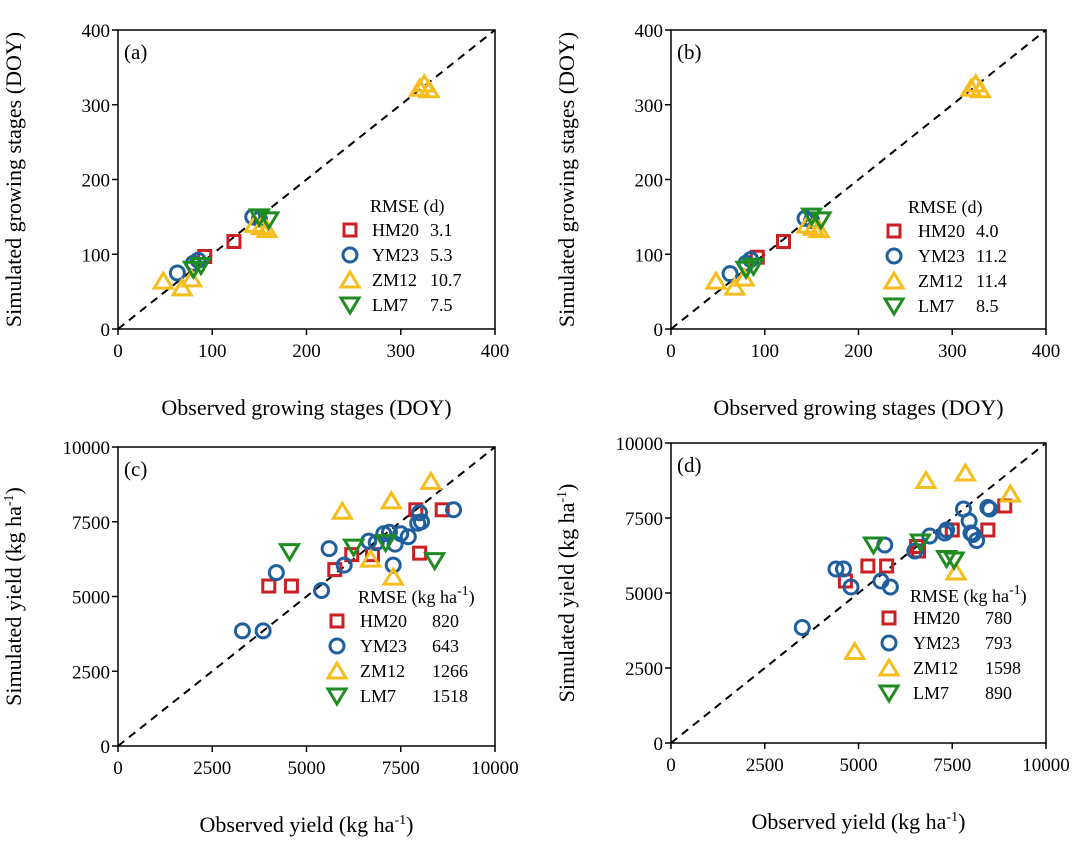 The width and height of the screenshot is (1080, 844). What do you see at coordinates (952, 351) in the screenshot?
I see `x-tick-label: 300` at bounding box center [952, 351].